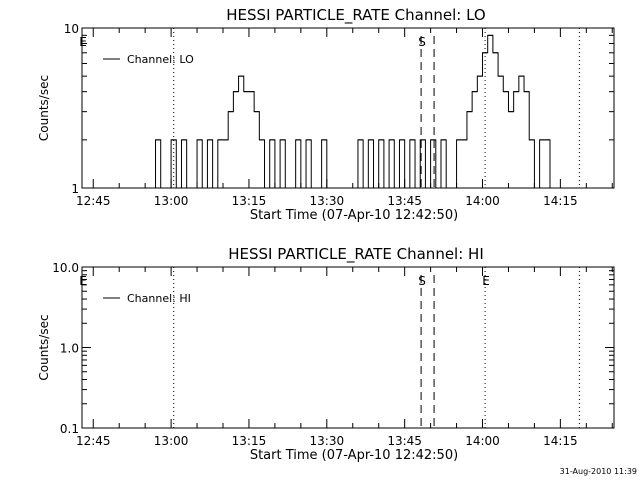 The width and height of the screenshot is (640, 480). I want to click on y-tick-label: 0.1, so click(69, 429).